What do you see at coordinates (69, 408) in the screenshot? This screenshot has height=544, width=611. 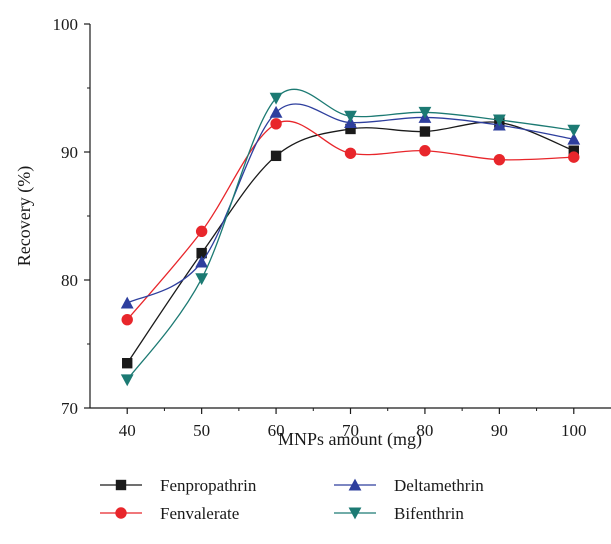 I see `y-tick-label: 70` at bounding box center [69, 408].